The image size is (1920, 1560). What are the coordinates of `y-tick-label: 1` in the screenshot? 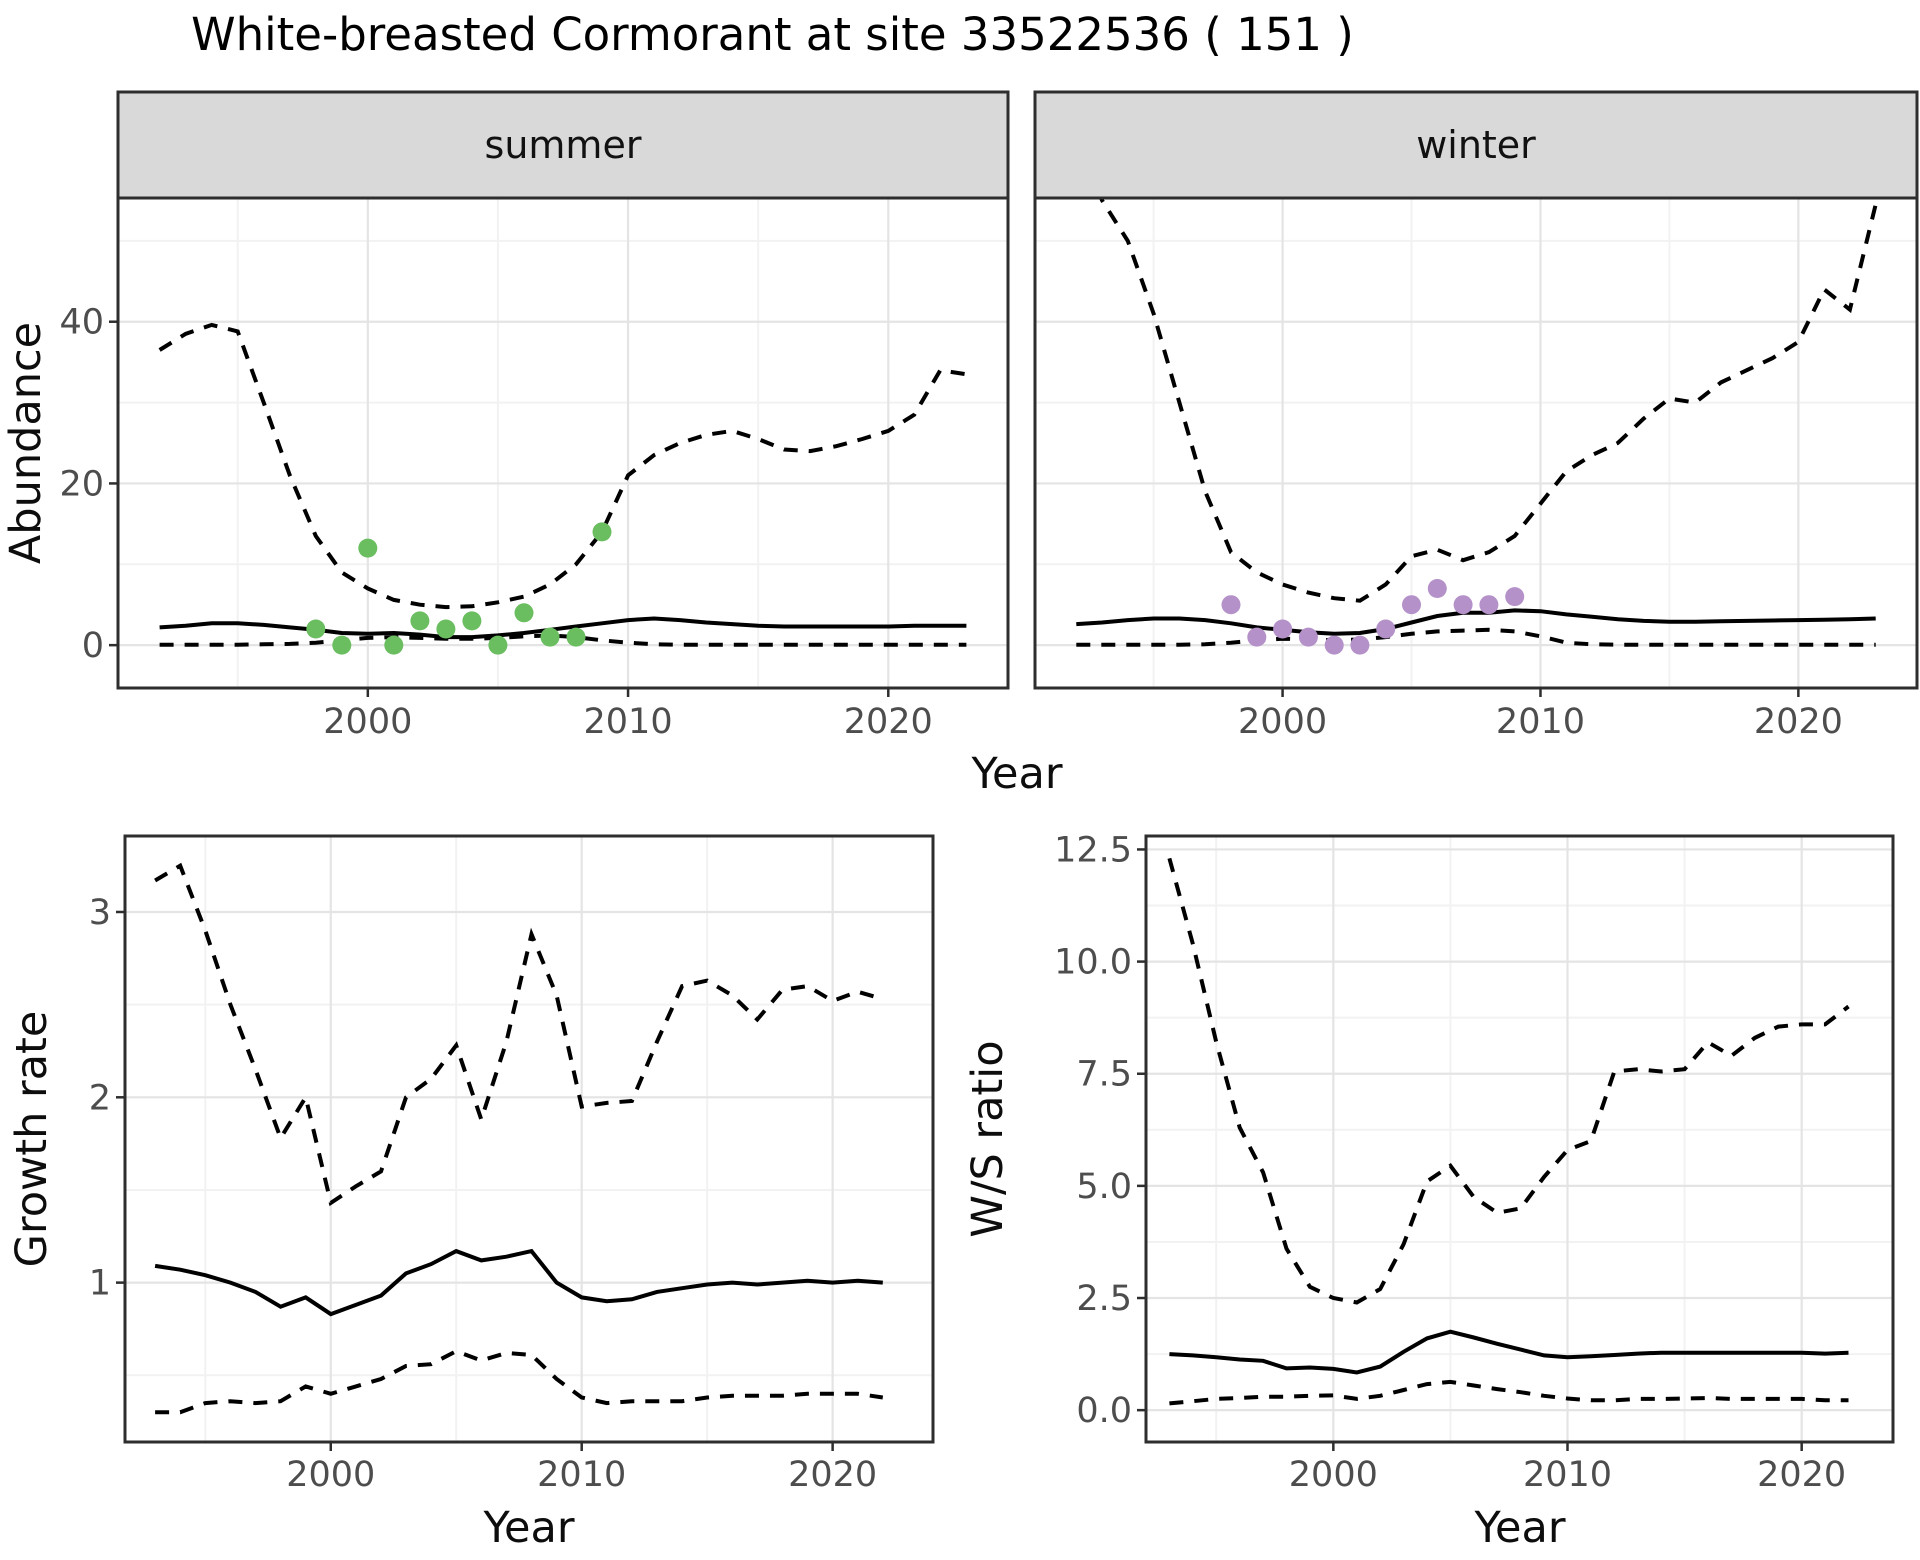 It's located at (100, 1284).